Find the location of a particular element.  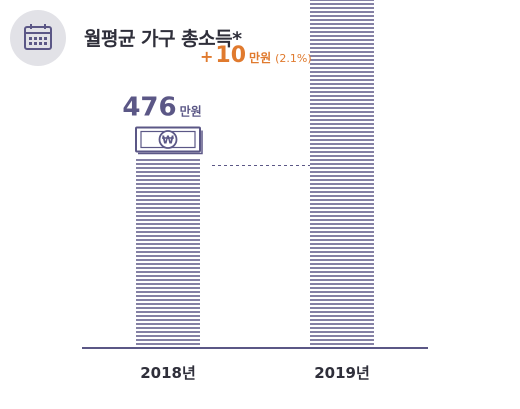

won-symbol: ₩ is located at coordinates (168, 140).